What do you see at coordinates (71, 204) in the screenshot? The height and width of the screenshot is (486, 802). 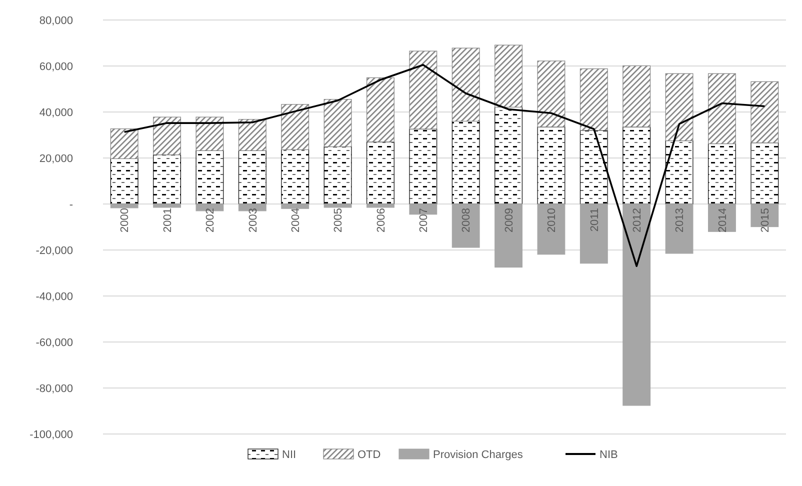 I see `y-tick-label: -` at bounding box center [71, 204].